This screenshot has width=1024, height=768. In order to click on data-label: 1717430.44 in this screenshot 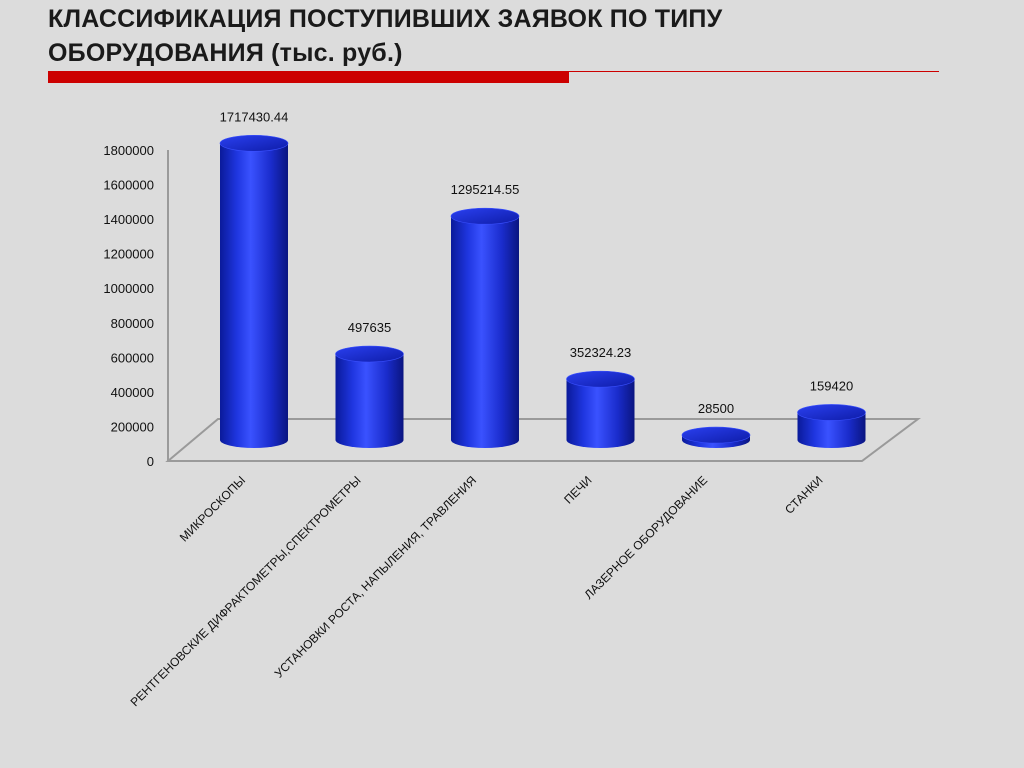, I will do `click(254, 116)`.